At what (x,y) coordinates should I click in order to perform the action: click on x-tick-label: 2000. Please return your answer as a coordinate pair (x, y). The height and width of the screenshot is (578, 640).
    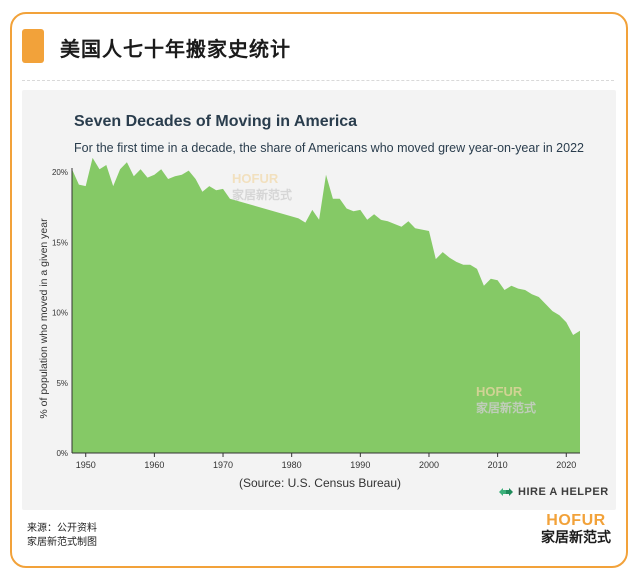
    Looking at the image, I should click on (429, 465).